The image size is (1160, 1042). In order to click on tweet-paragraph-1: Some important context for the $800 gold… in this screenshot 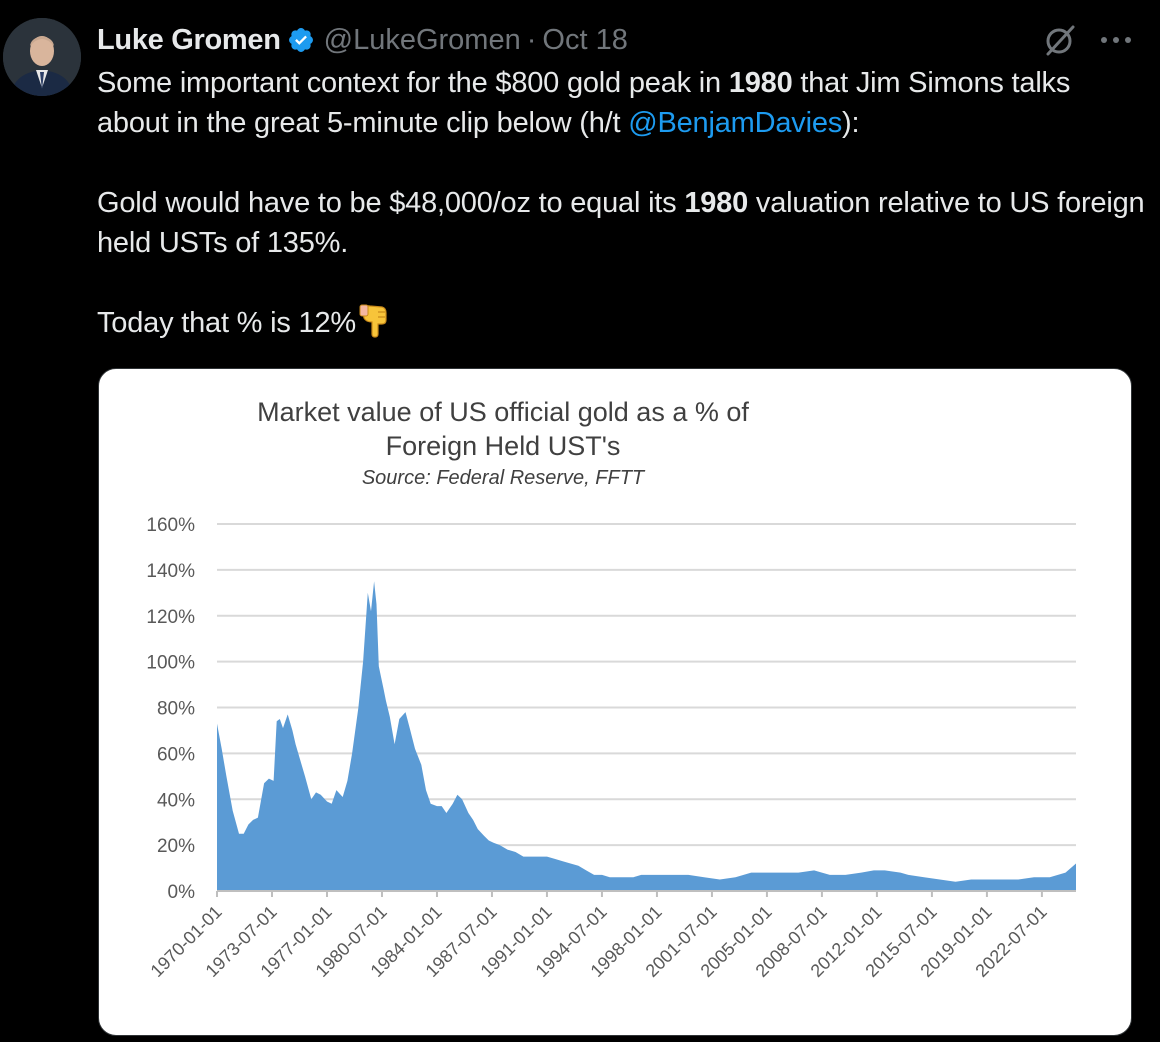, I will do `click(622, 103)`.